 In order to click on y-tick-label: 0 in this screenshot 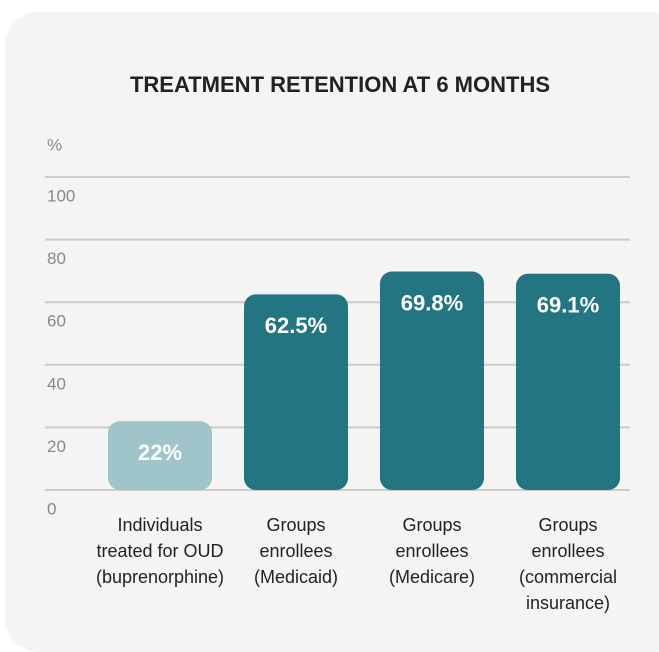, I will do `click(51, 508)`.